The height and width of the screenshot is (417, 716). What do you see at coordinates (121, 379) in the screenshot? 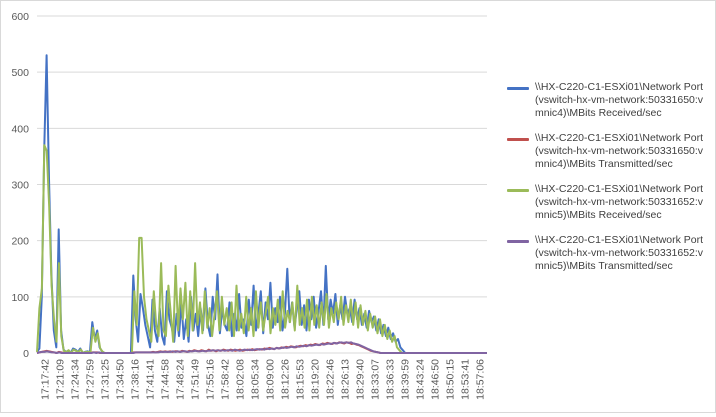
I see `x-tick-label: 17:34:50` at bounding box center [121, 379].